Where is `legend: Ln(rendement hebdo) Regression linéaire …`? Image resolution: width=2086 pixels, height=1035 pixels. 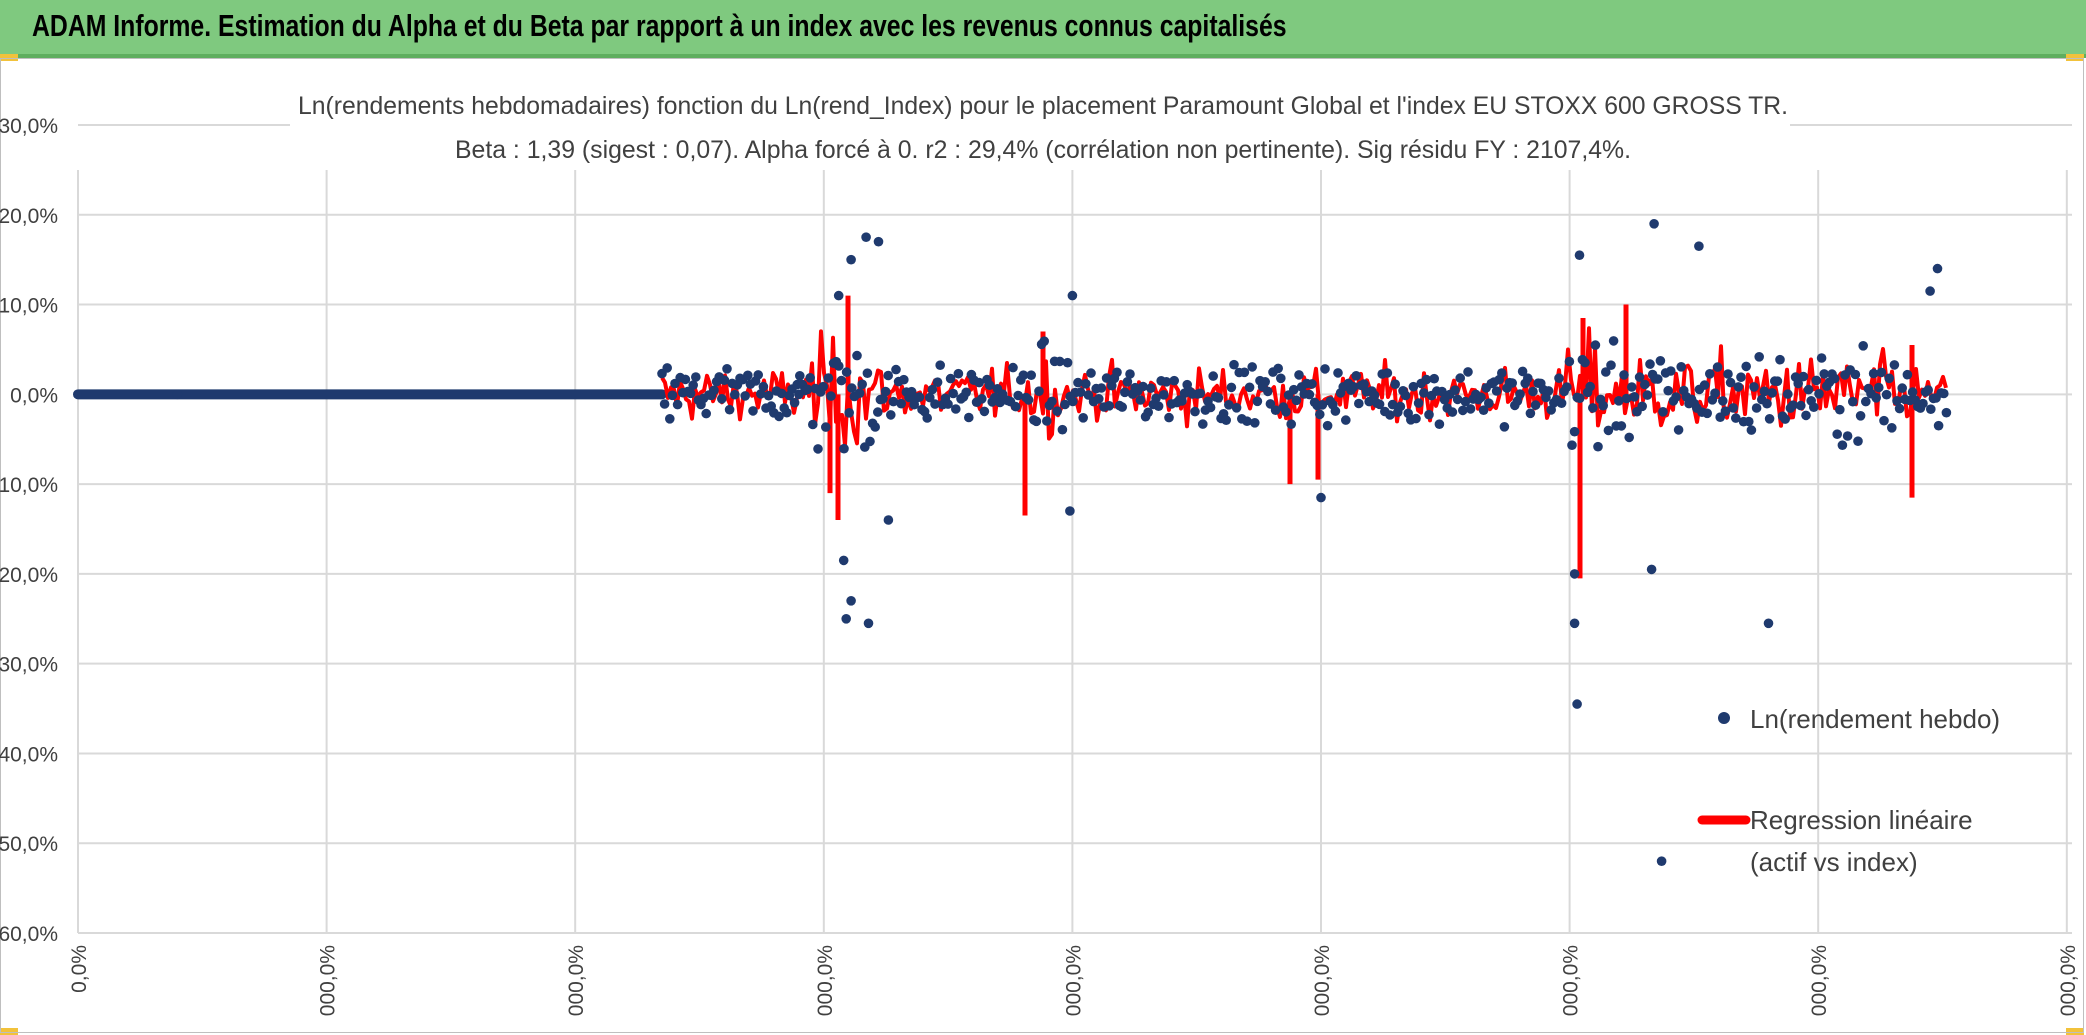
legend: Ln(rendement hebdo) Regression linéaire … is located at coordinates (1848, 790).